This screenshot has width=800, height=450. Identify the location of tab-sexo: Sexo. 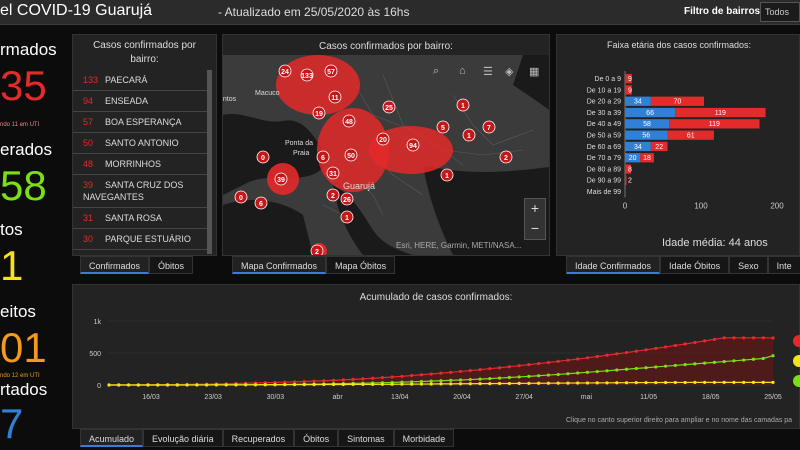
(748, 265).